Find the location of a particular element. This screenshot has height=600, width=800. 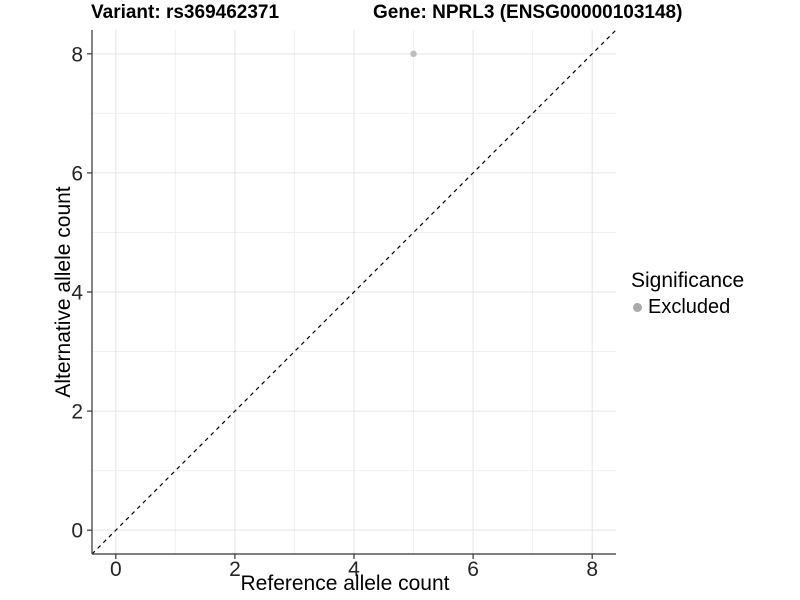

legend: Significance Excluded is located at coordinates (687, 294).